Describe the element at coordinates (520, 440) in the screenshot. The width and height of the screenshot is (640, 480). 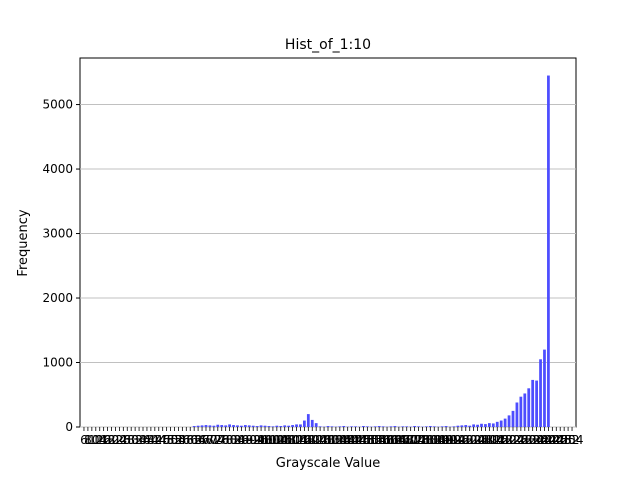
I see `x-tick-label: 228` at that location.